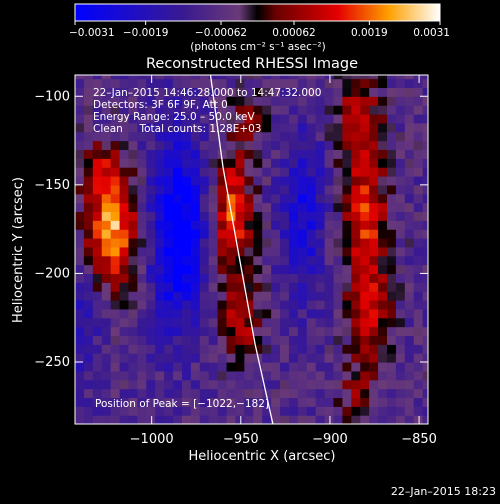 This screenshot has height=504, width=500. I want to click on x-tick-label: −900, so click(330, 439).